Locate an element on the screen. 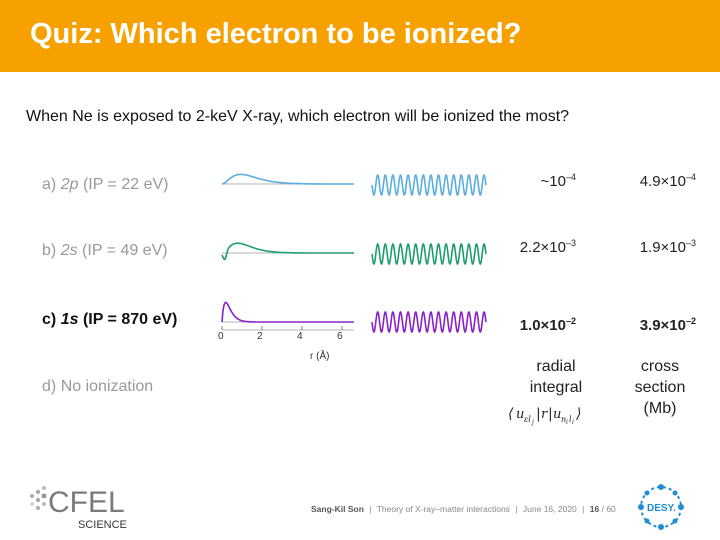 The height and width of the screenshot is (540, 720). cross-value-b: 1.9×10⁻³ is located at coordinates (667, 247).